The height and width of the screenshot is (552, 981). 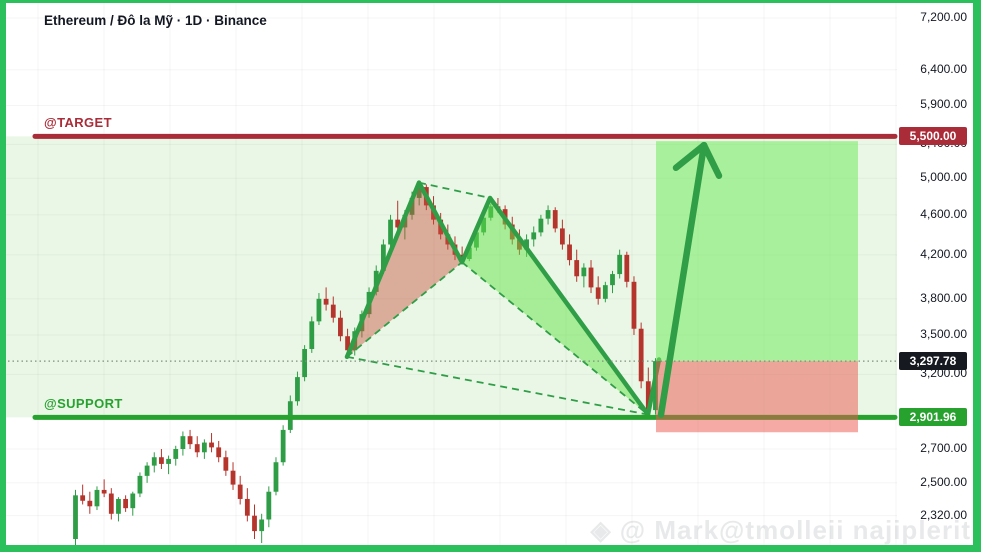 I want to click on axis-tick-label: 7,200.00, so click(x=943, y=16).